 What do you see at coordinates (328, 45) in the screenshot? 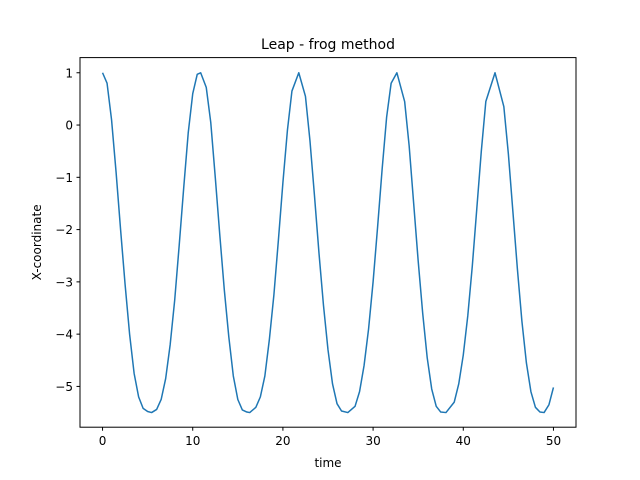
I see `chart-title: Leap - frog method` at bounding box center [328, 45].